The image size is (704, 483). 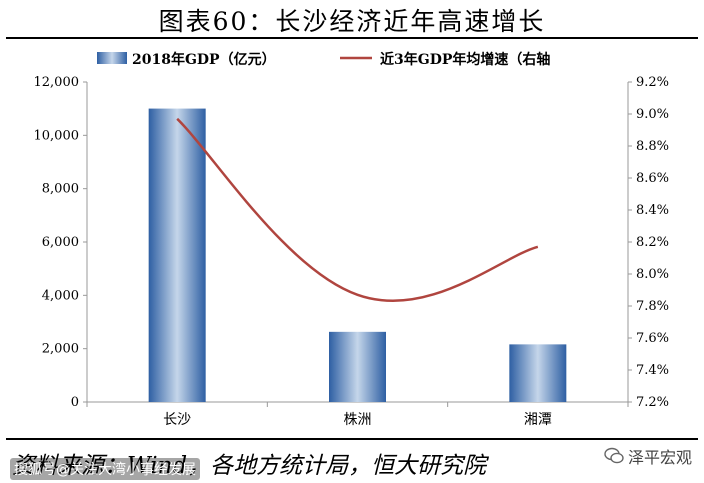 I want to click on source-divider, so click(x=352, y=439).